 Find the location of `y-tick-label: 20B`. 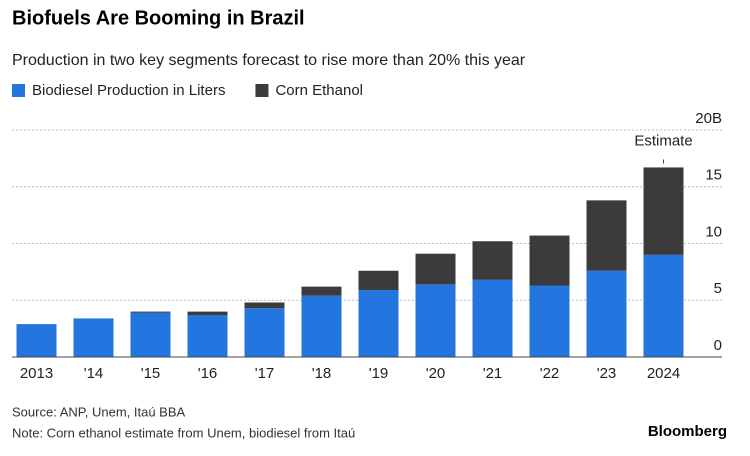

y-tick-label: 20B is located at coordinates (708, 118).